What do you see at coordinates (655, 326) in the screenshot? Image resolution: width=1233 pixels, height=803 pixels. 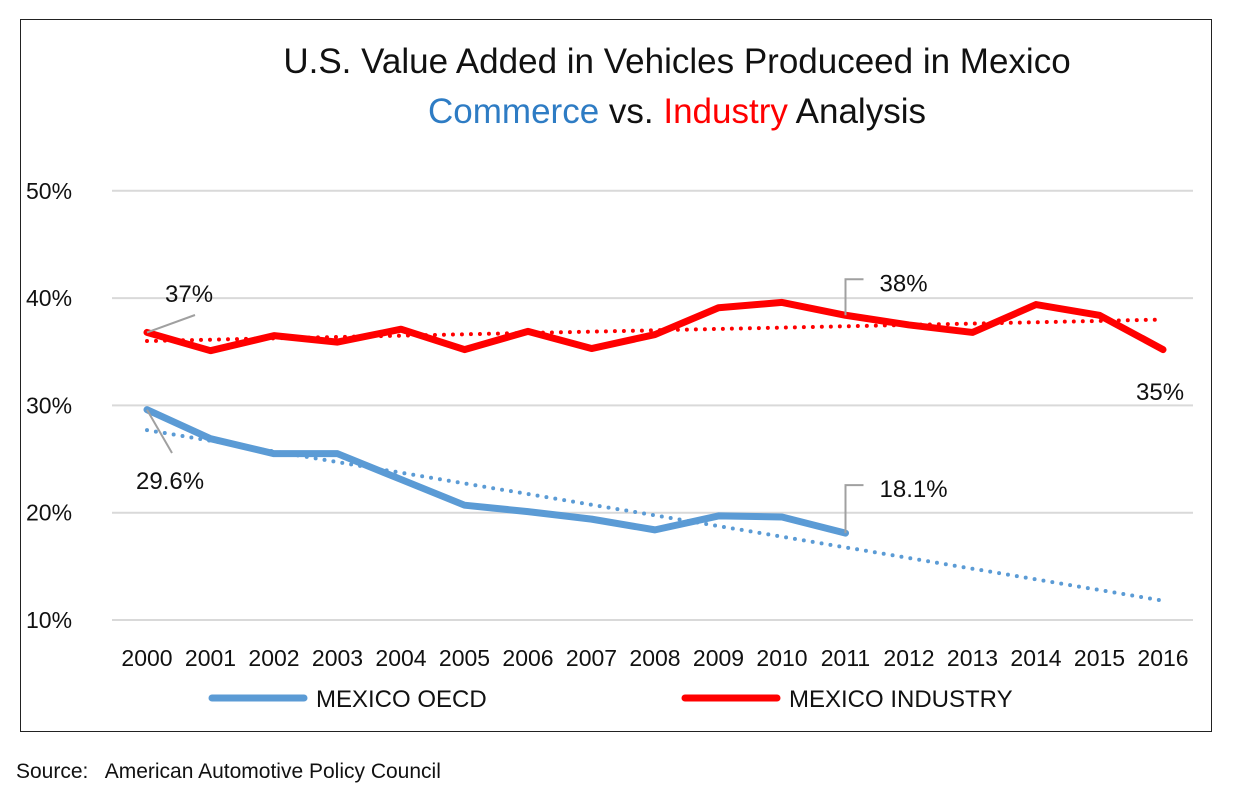 I see `series-line-industry` at bounding box center [655, 326].